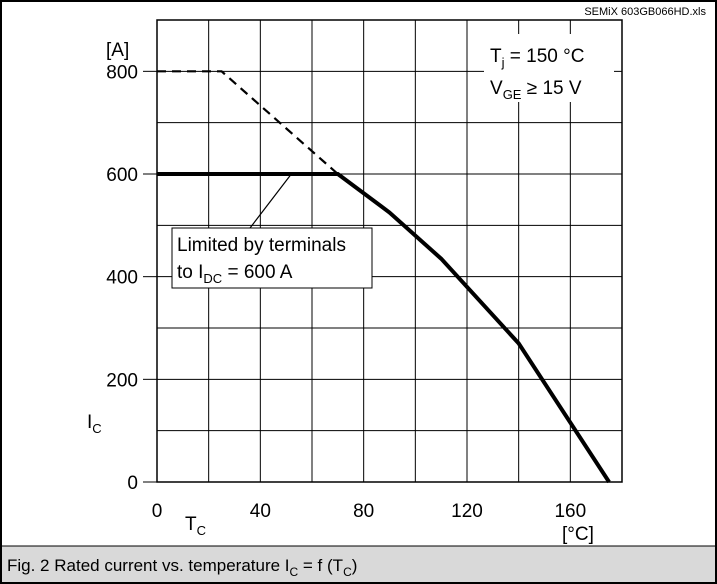  What do you see at coordinates (363, 511) in the screenshot?
I see `x-tick-label: 80` at bounding box center [363, 511].